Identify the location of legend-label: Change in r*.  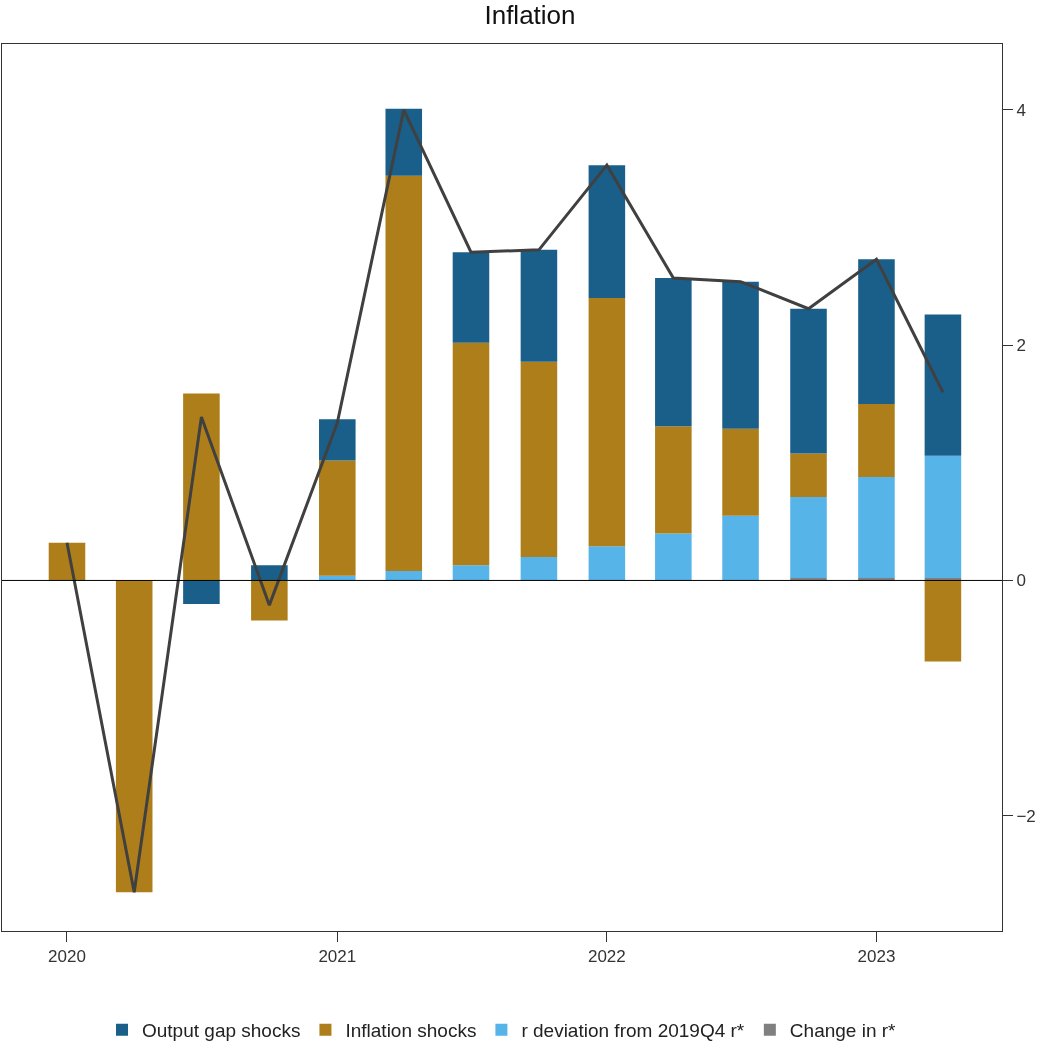
(843, 1031).